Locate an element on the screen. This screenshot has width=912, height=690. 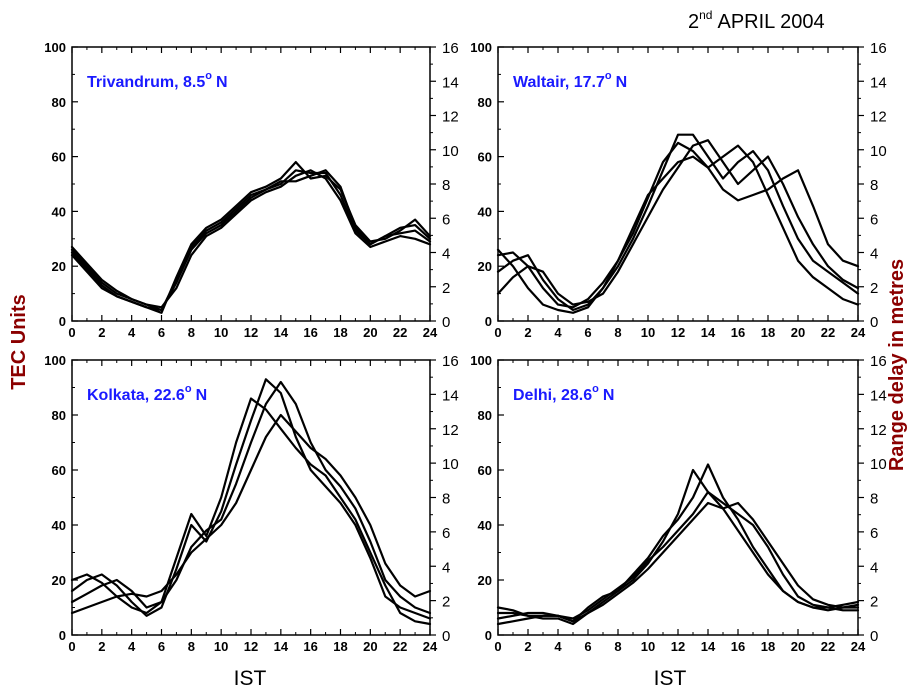
figure-title-sup: nd is located at coordinates (705, 15).